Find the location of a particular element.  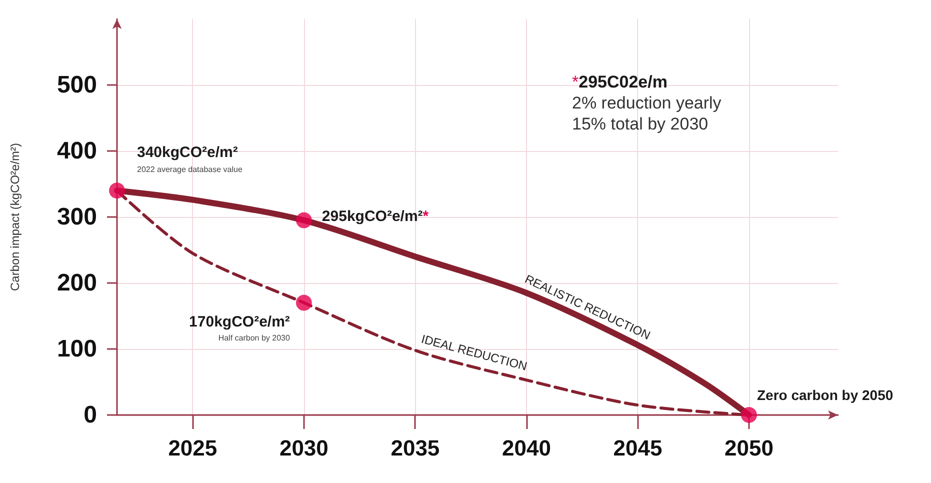

y-tick-label: 400 is located at coordinates (76, 151).